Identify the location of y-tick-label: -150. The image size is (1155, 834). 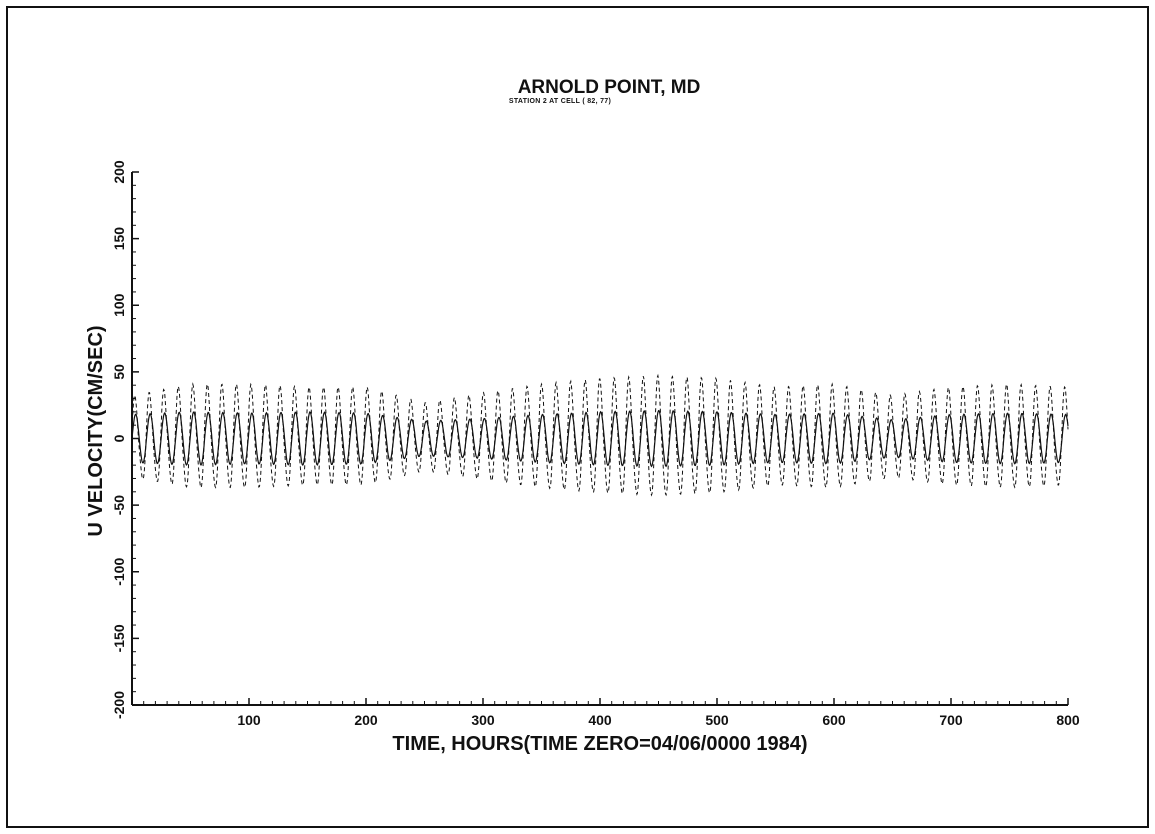
(119, 638).